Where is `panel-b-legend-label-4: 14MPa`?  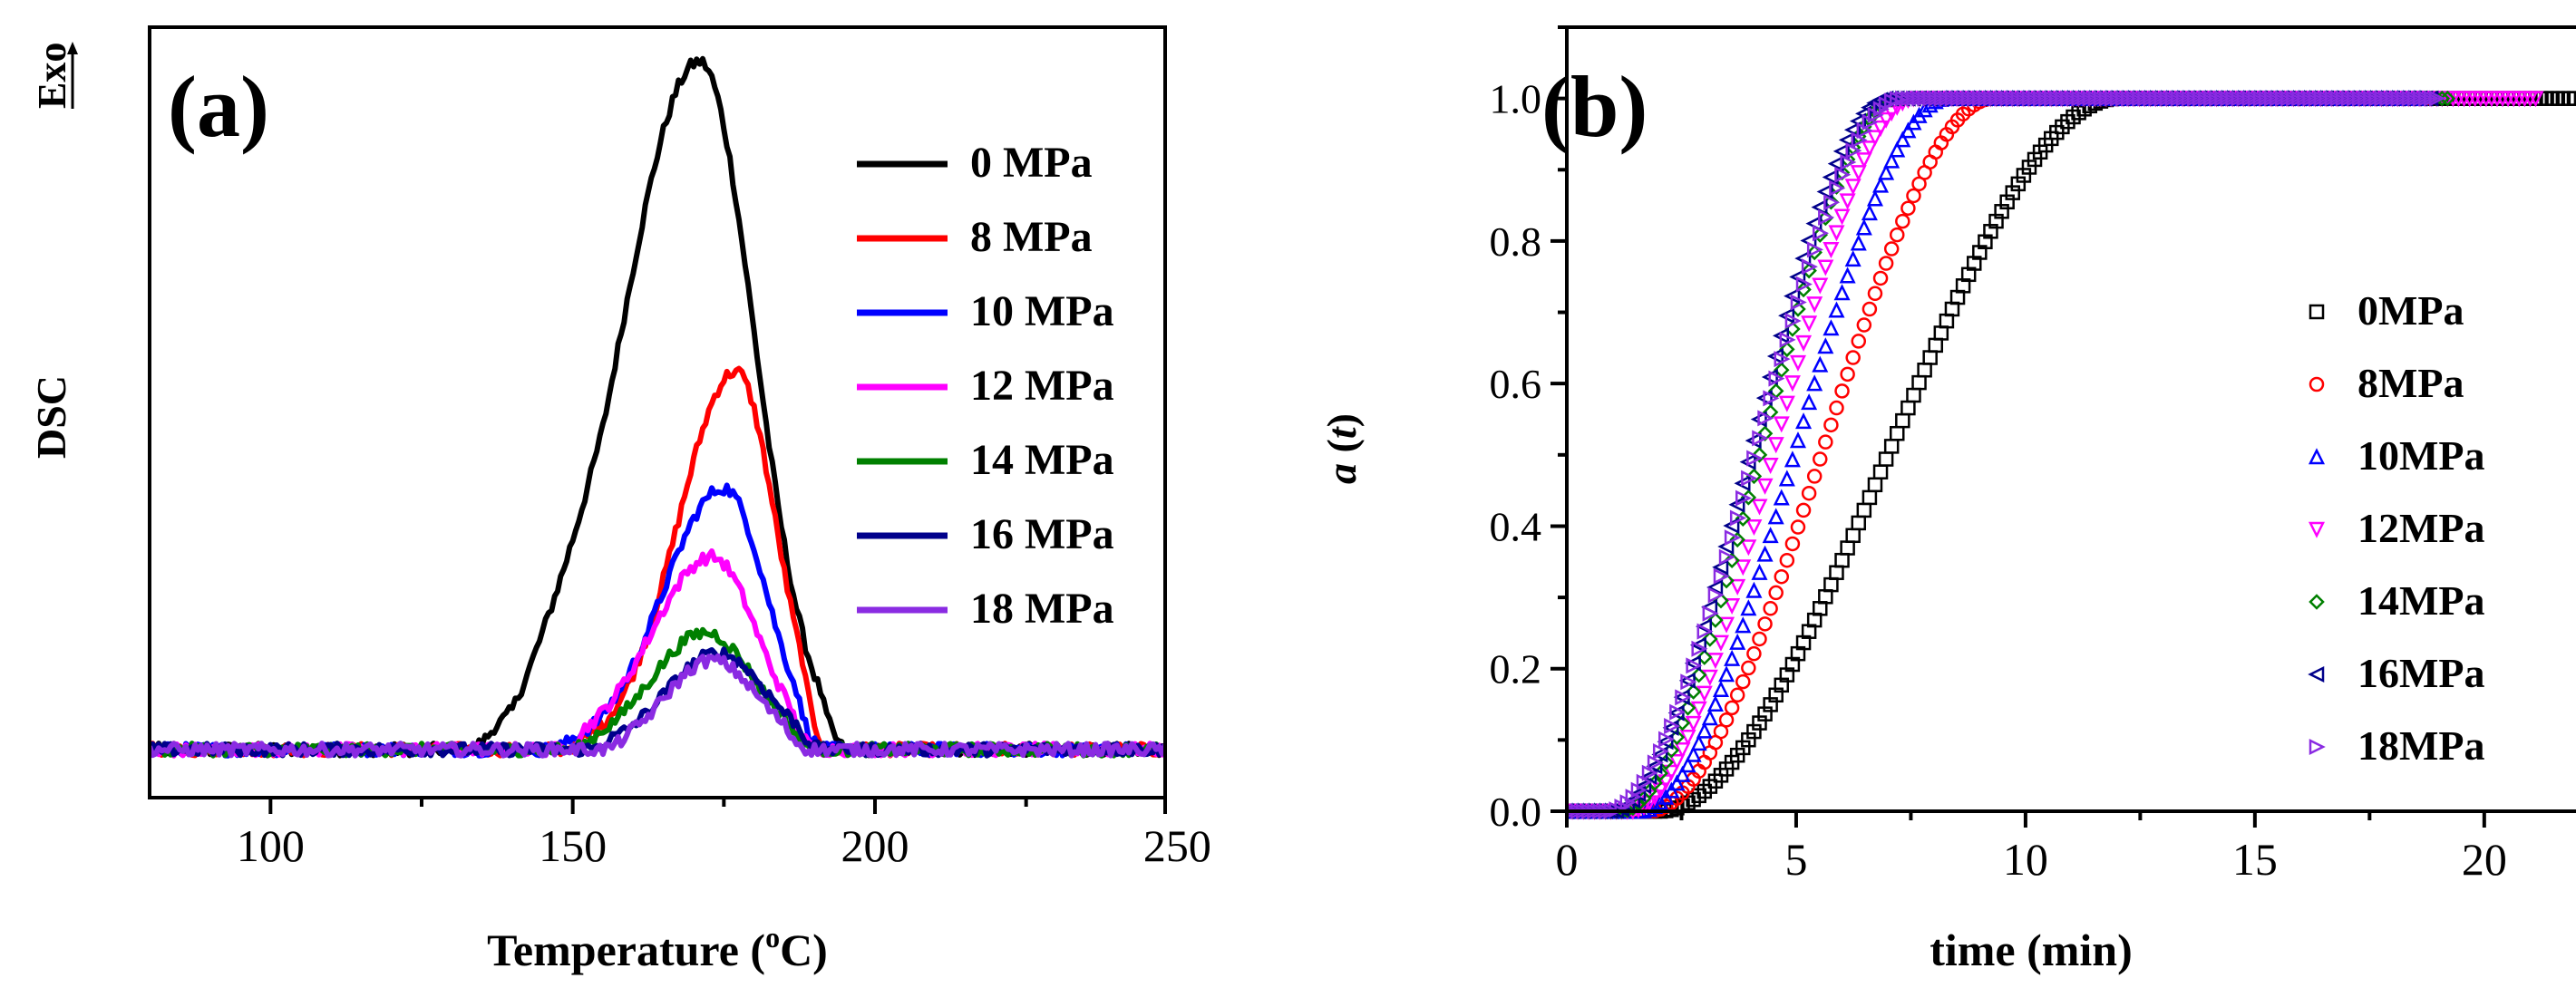 panel-b-legend-label-4: 14MPa is located at coordinates (2421, 601).